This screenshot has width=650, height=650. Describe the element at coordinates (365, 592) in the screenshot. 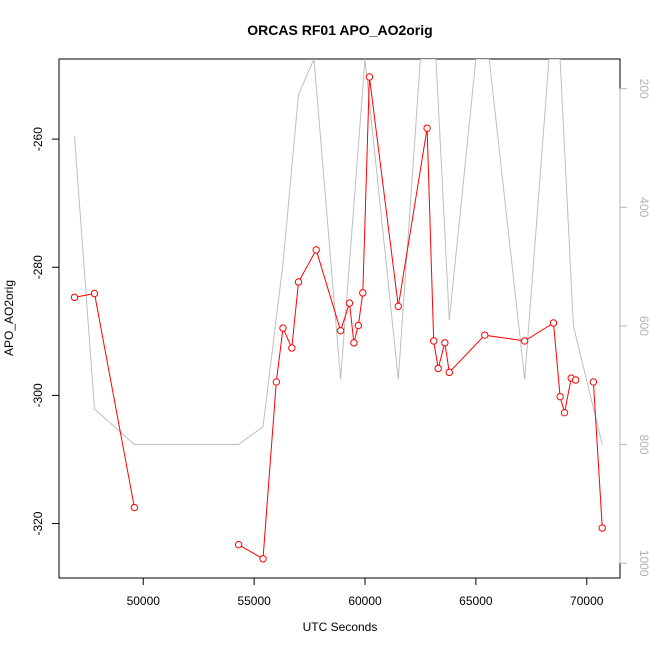

I see `x-axis: 50000 55000 60000 65000 70000` at that location.